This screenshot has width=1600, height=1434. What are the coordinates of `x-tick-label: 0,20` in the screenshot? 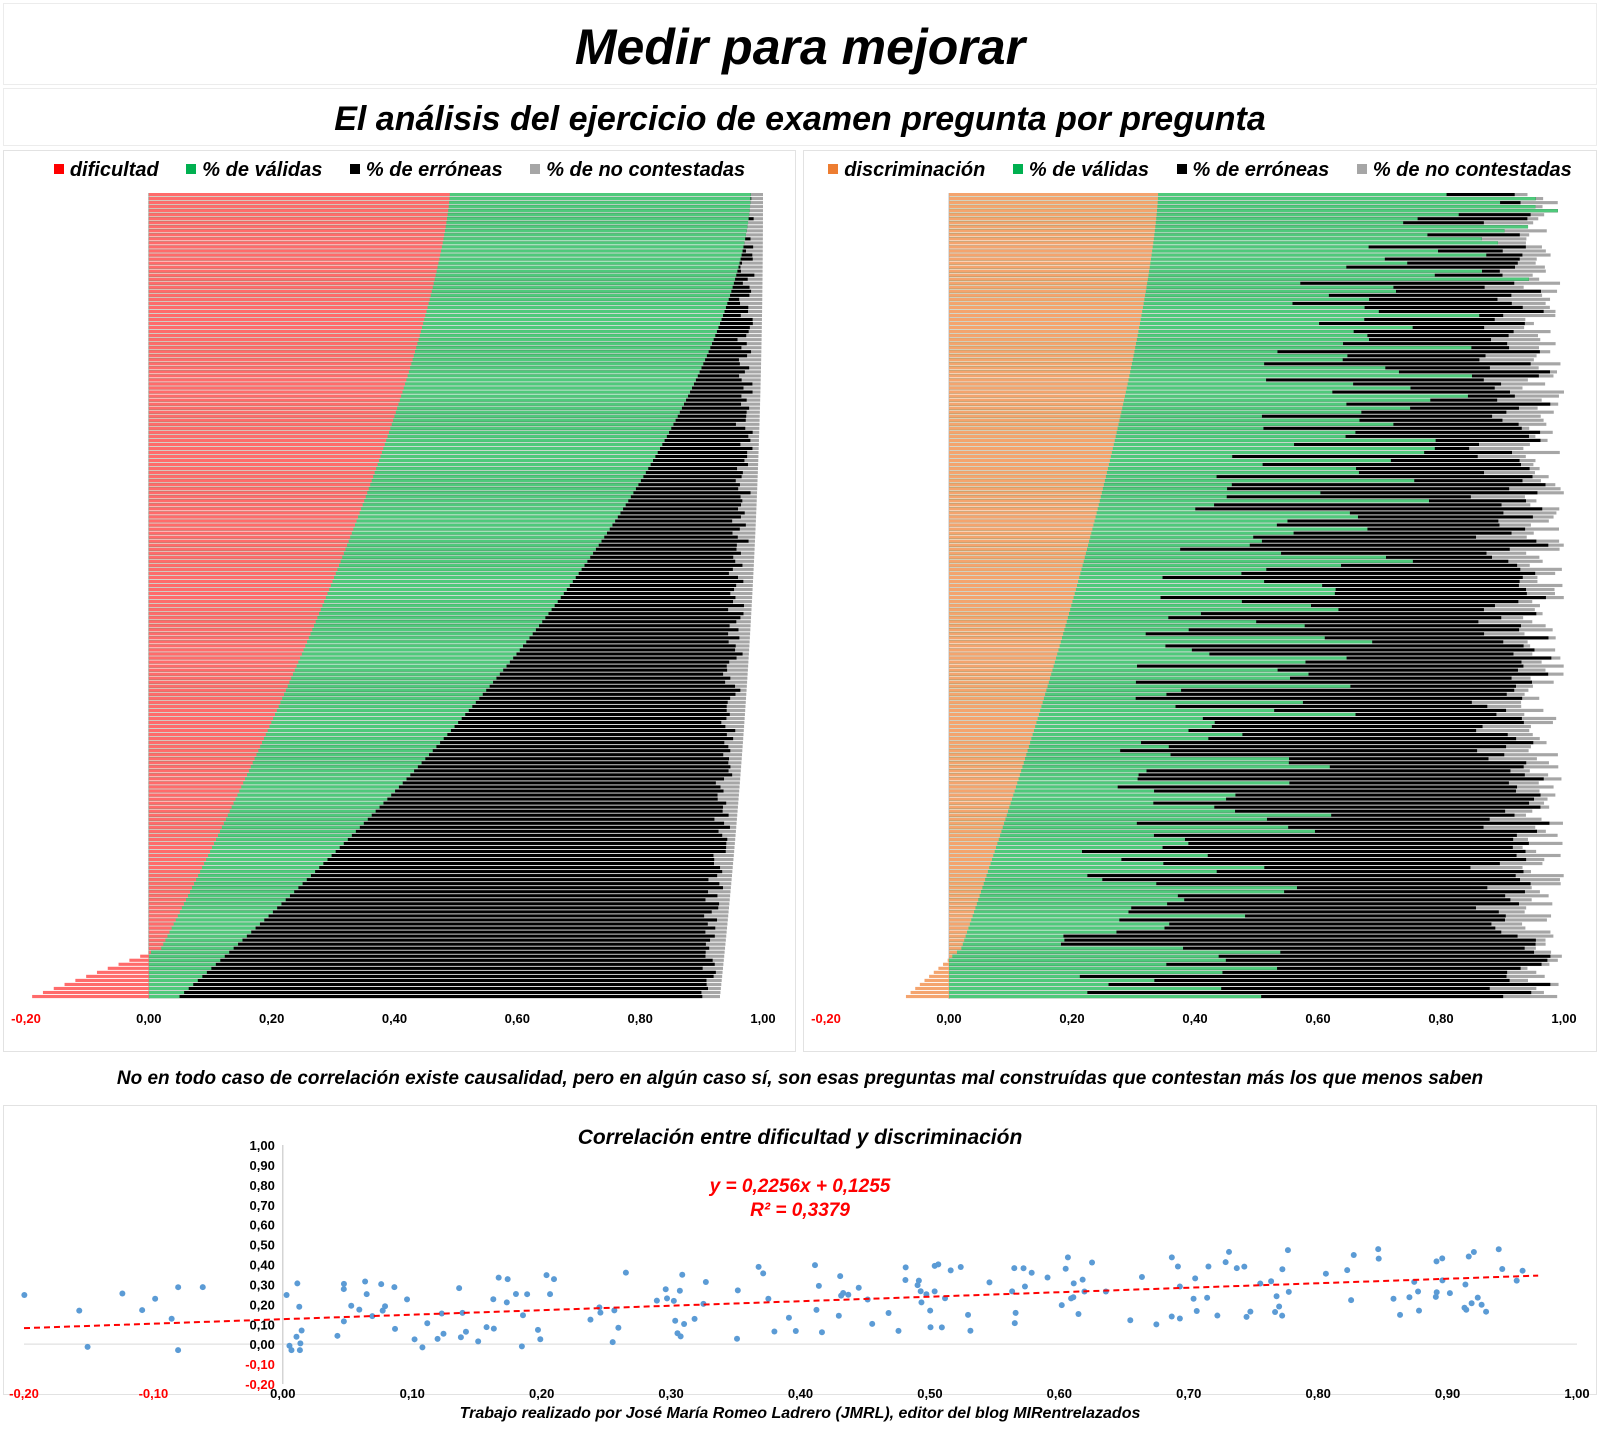 It's located at (1071, 1018).